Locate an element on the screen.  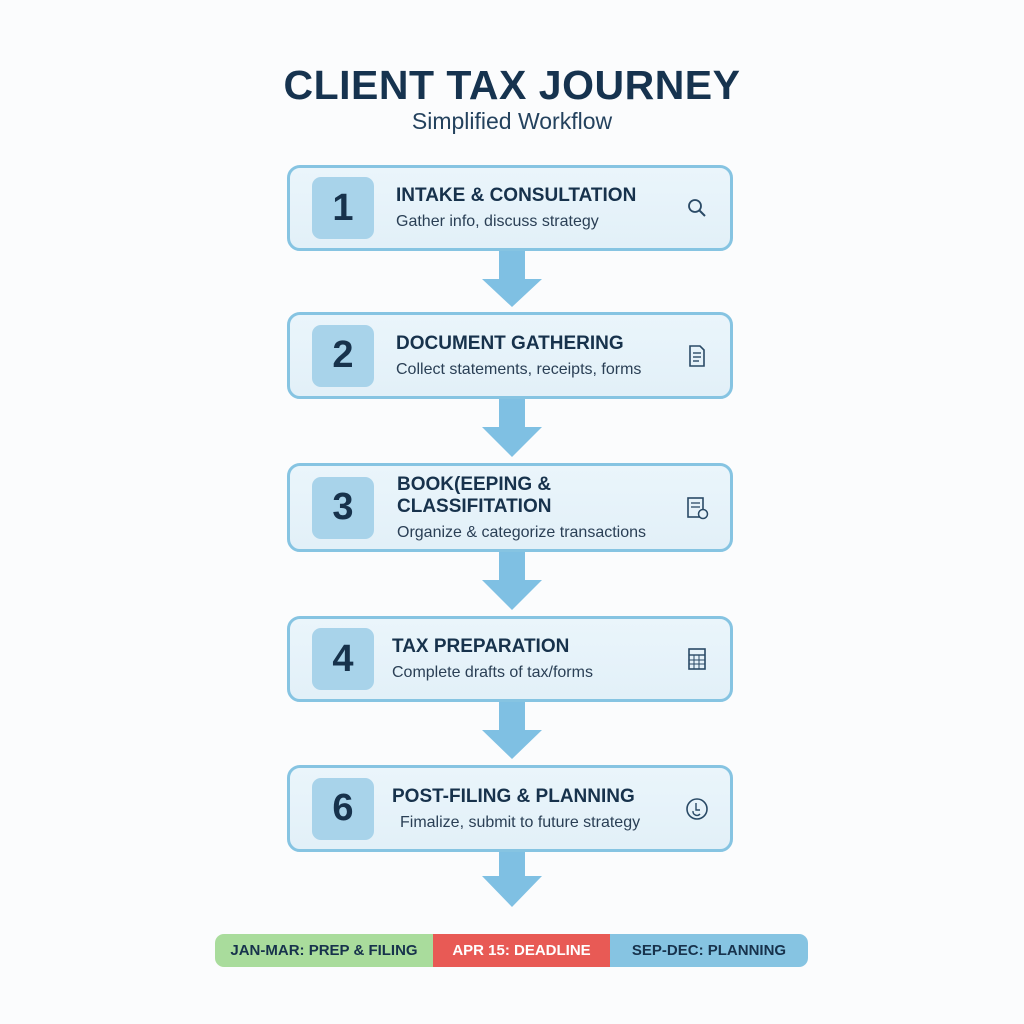
step-description: Gather info, discuss strategy is located at coordinates (497, 221).